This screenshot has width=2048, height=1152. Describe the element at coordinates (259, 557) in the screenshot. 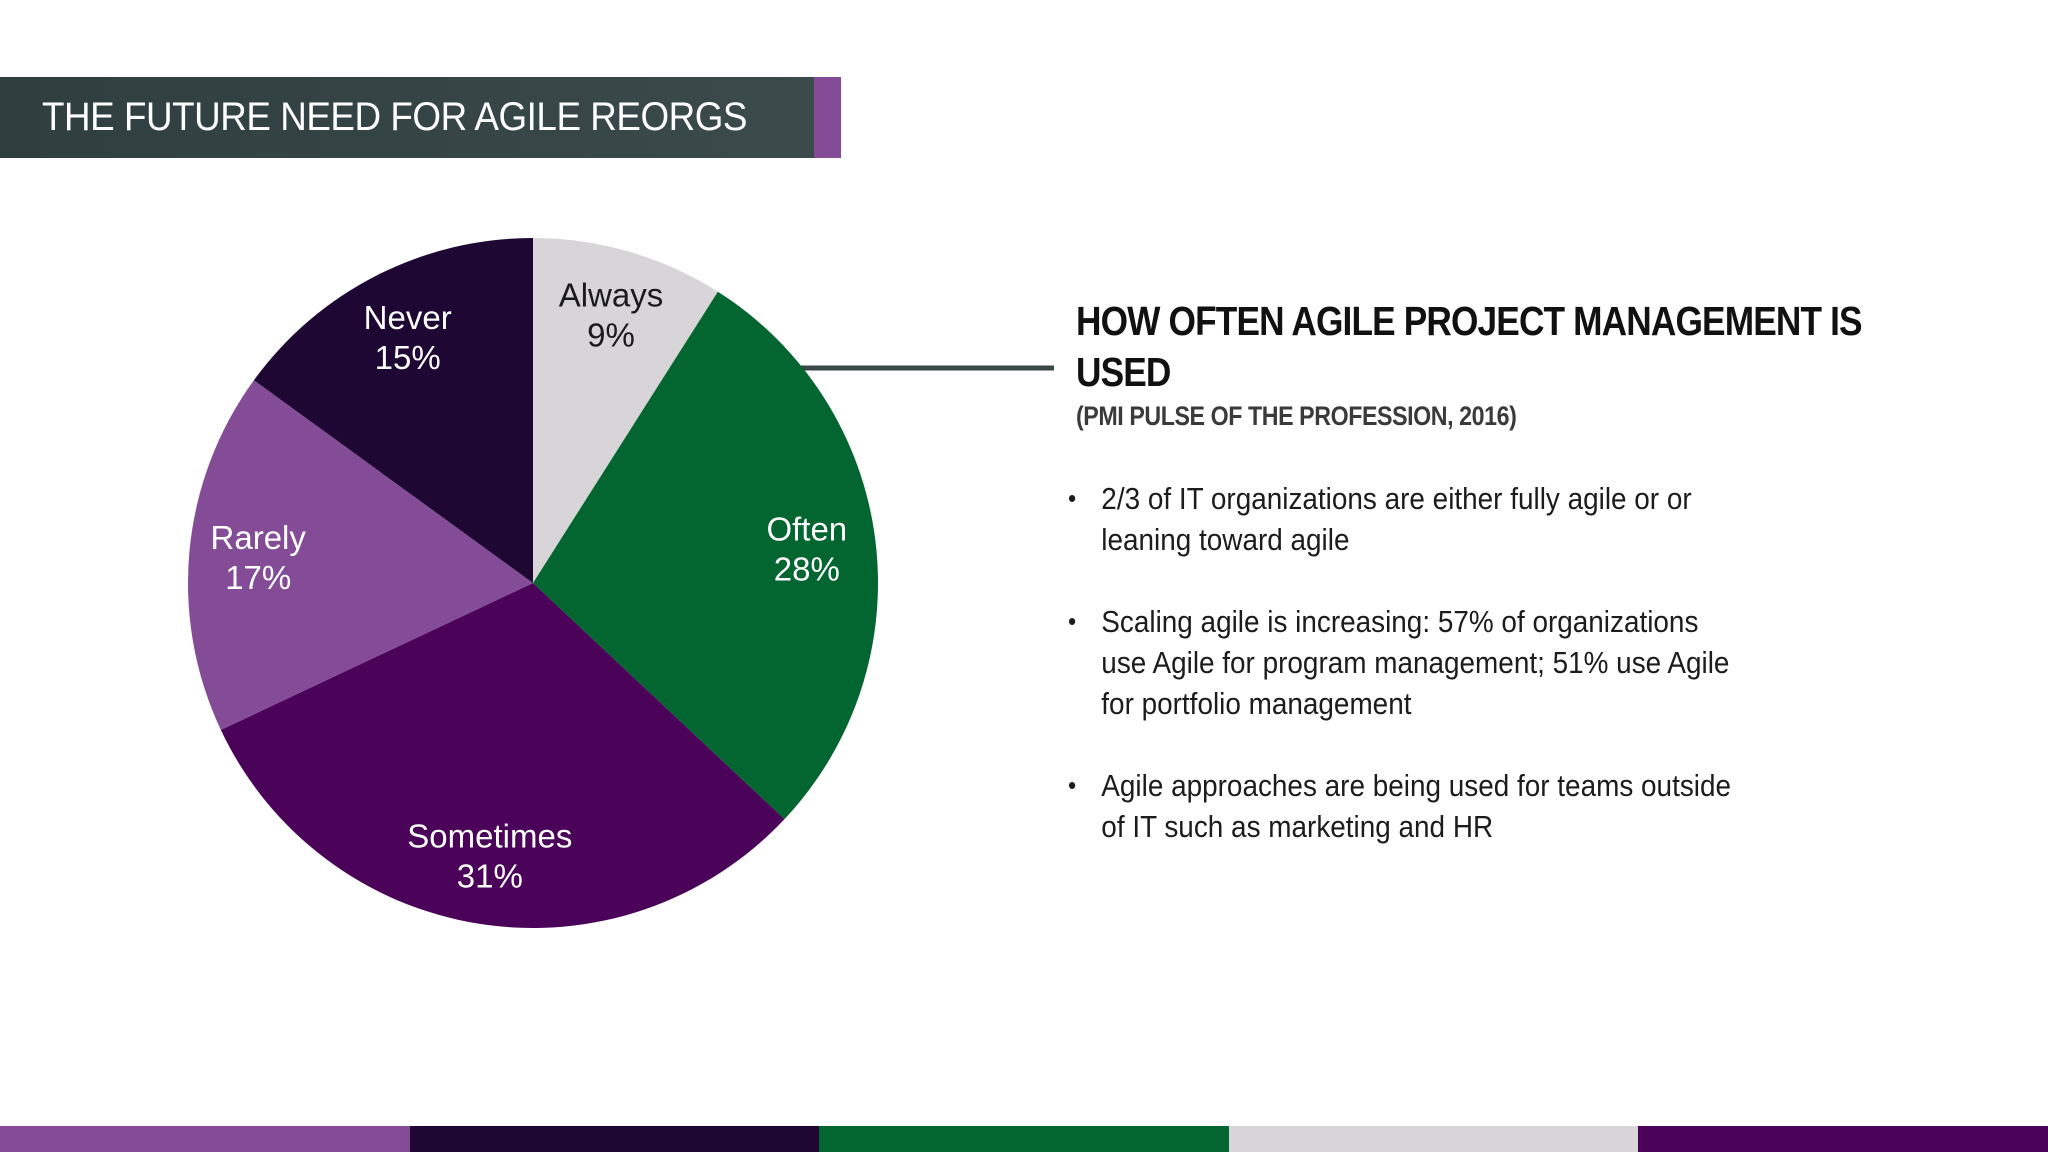

I see `slice-label: Rarely 17%` at that location.